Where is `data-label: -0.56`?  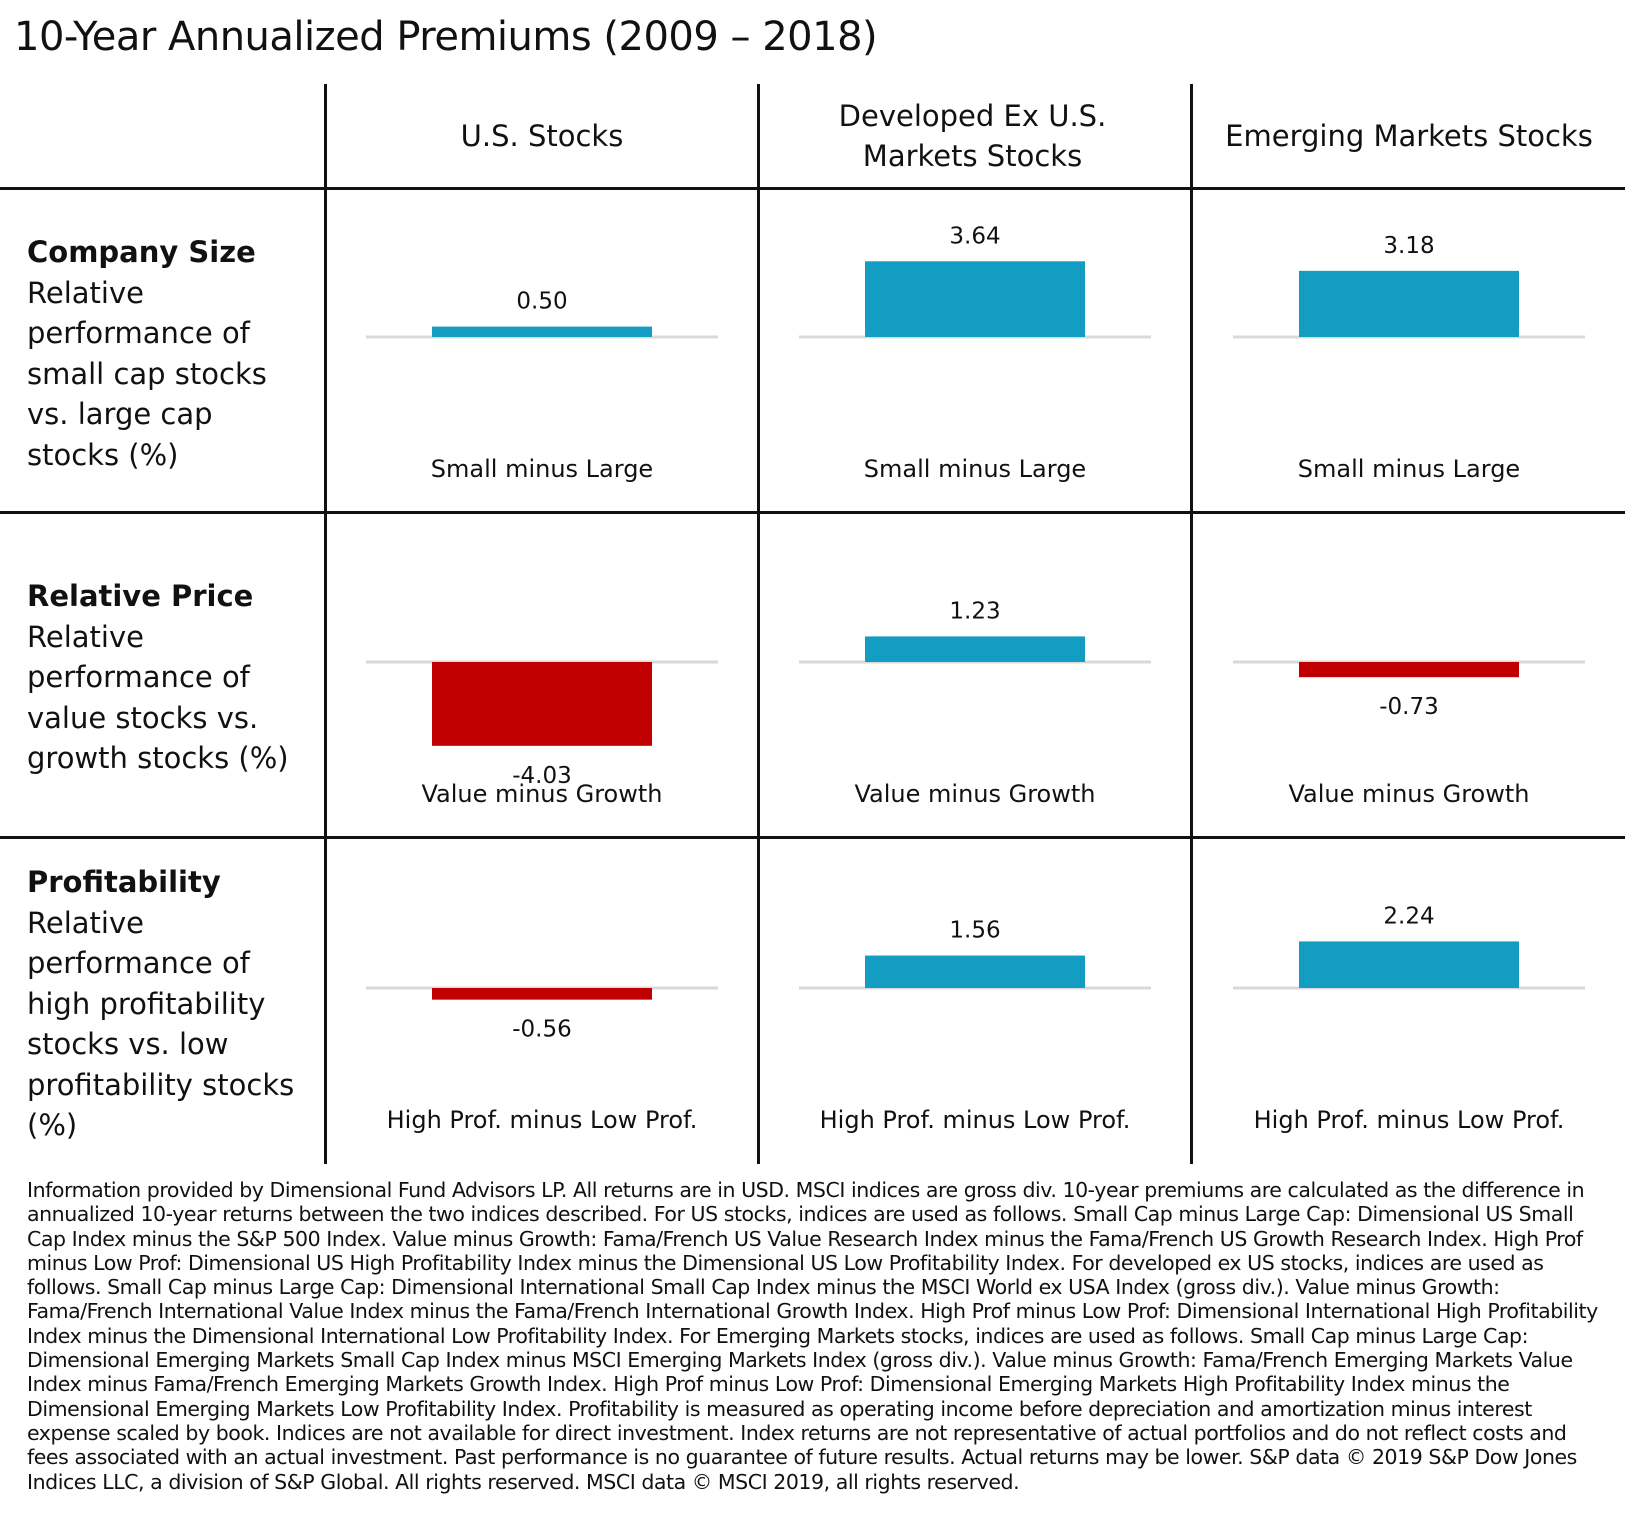 data-label: -0.56 is located at coordinates (542, 1030).